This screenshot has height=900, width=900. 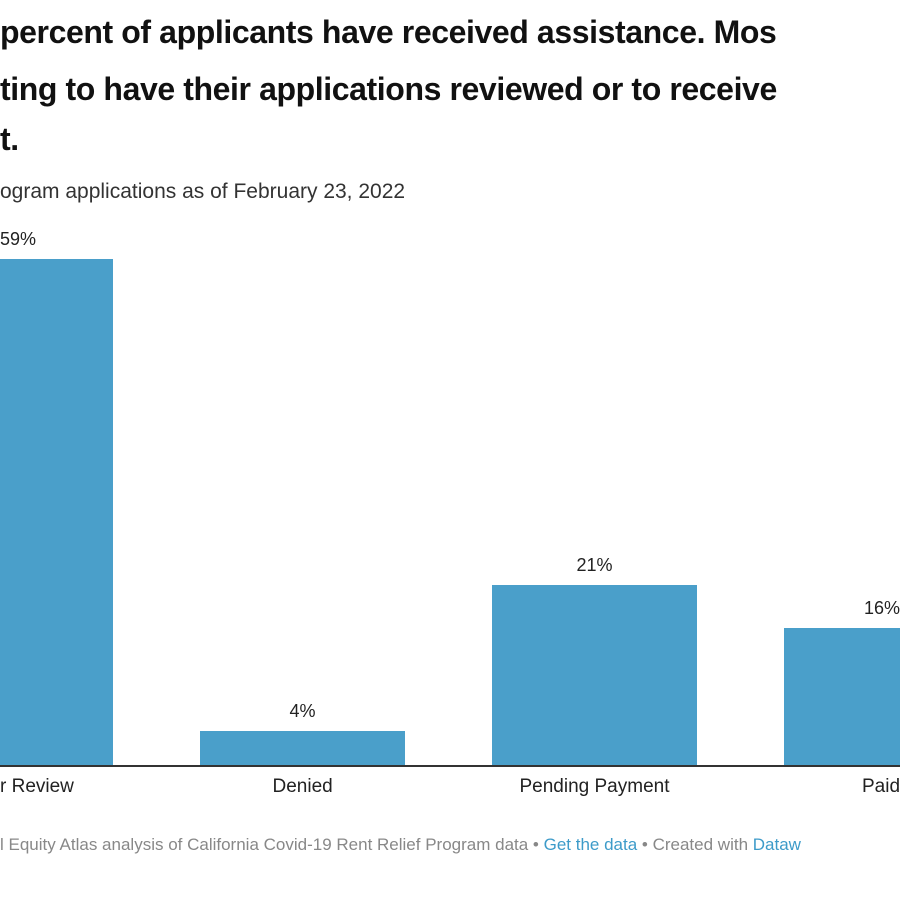 I want to click on category-label-2: Pending Payment, so click(x=594, y=786).